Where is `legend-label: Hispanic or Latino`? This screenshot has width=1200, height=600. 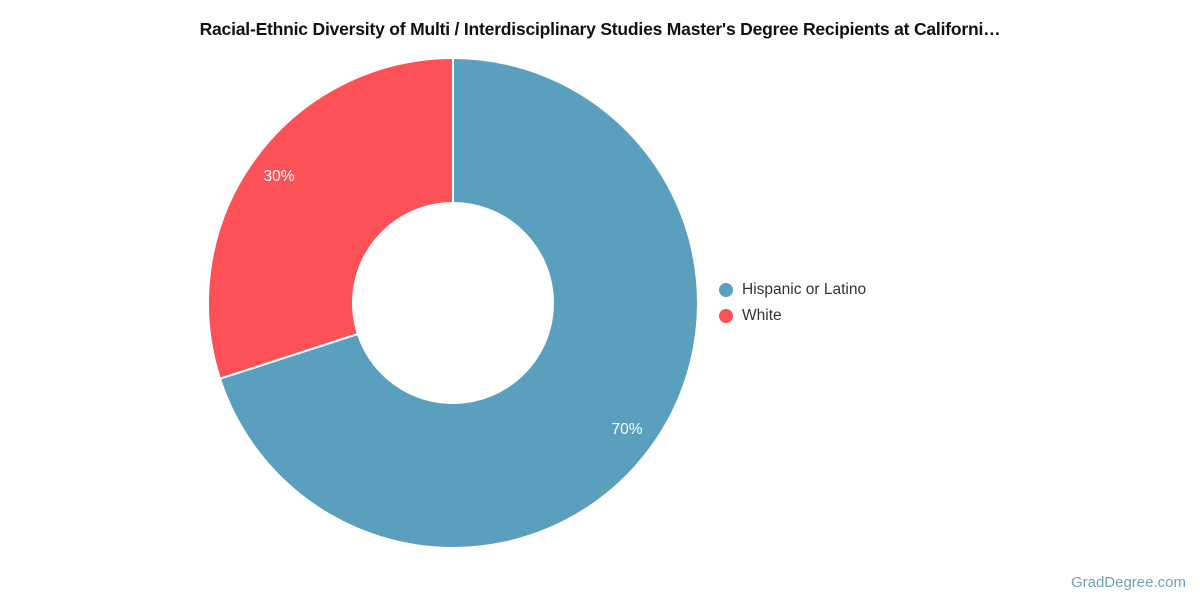 legend-label: Hispanic or Latino is located at coordinates (804, 289).